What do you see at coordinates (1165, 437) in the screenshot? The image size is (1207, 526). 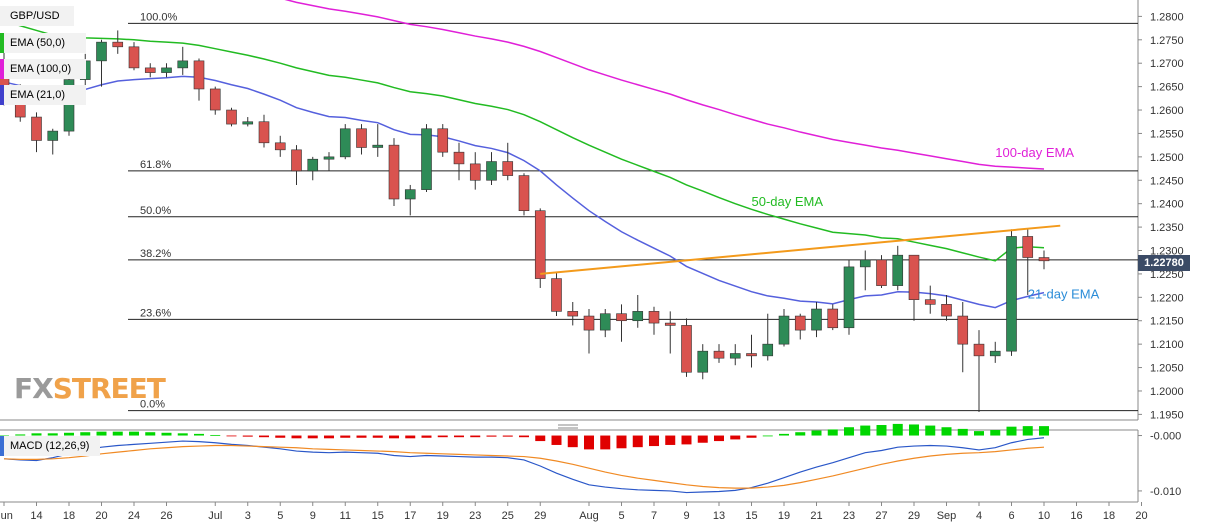 I see `macd-y-label-0: -0.000` at bounding box center [1165, 437].